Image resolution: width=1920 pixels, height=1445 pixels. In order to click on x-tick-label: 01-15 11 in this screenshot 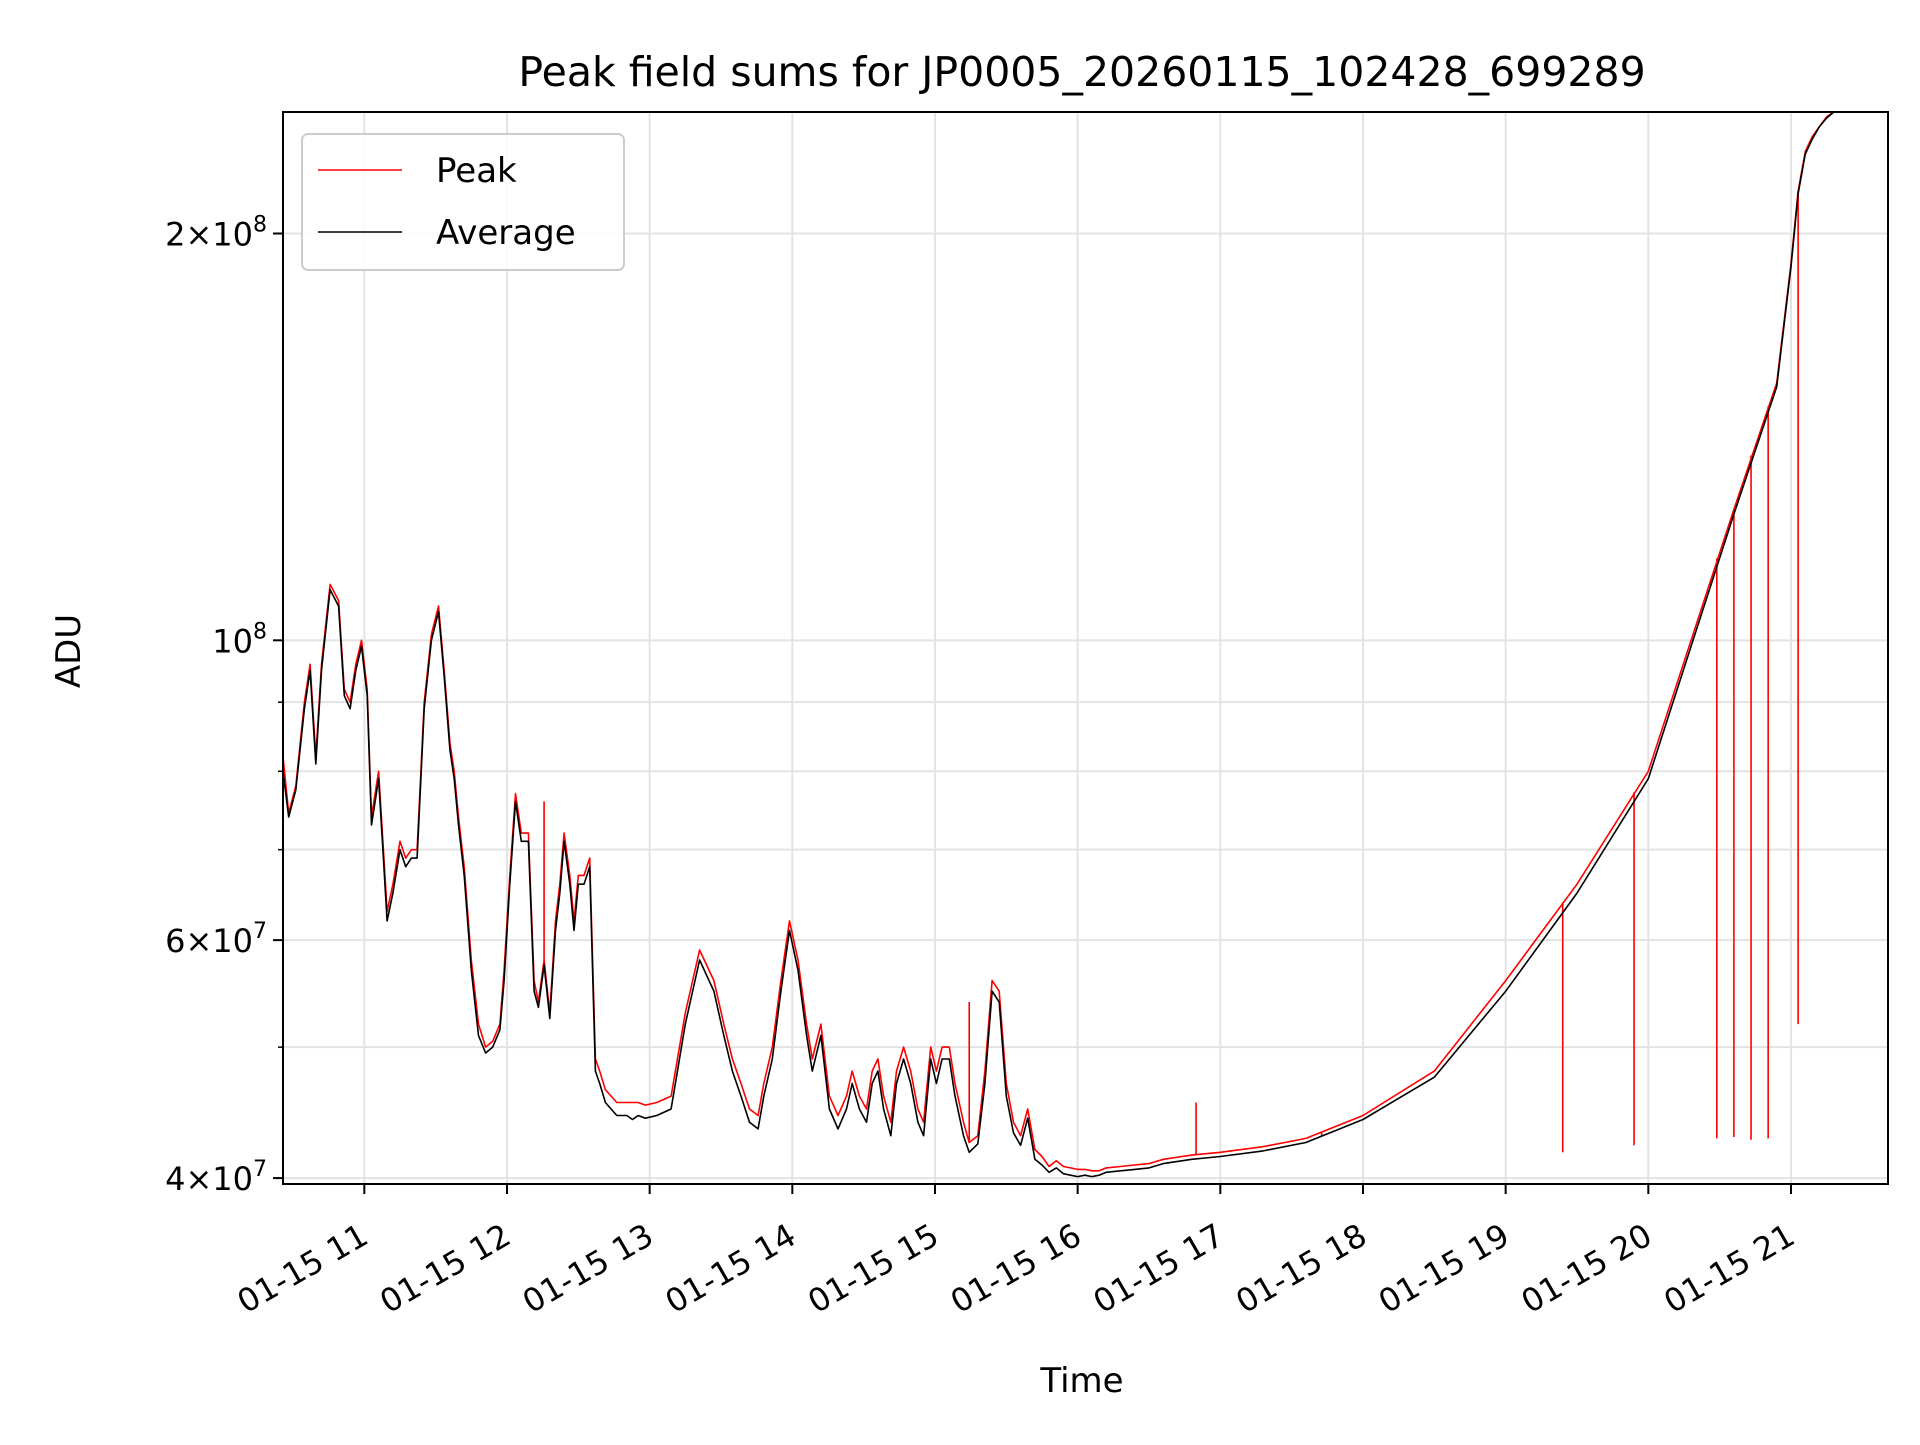, I will do `click(303, 1268)`.